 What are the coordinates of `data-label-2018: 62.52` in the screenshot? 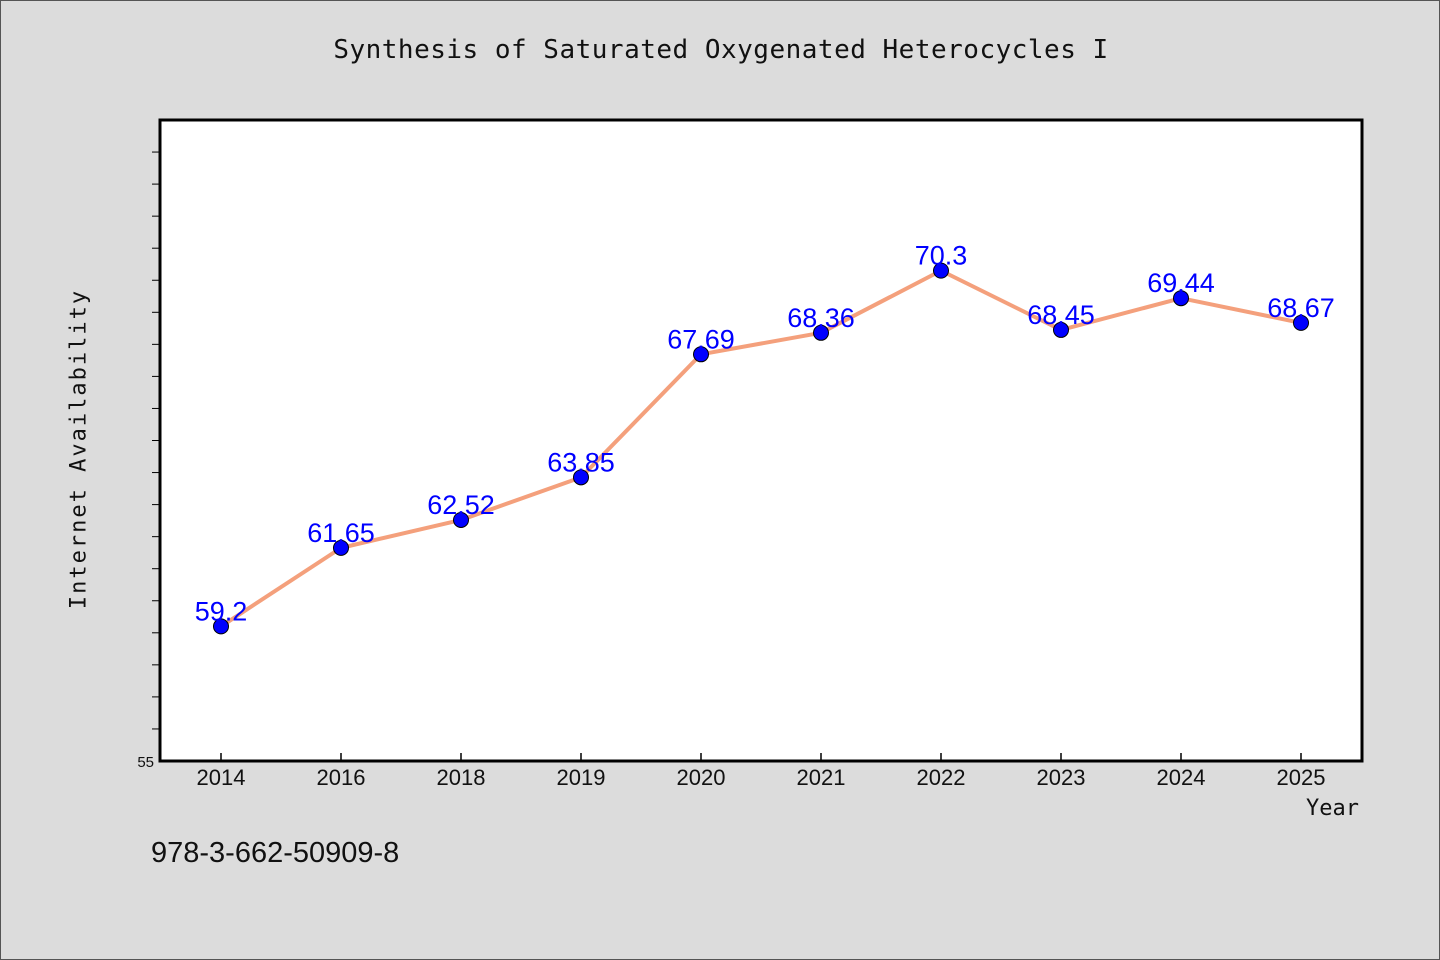 It's located at (461, 505).